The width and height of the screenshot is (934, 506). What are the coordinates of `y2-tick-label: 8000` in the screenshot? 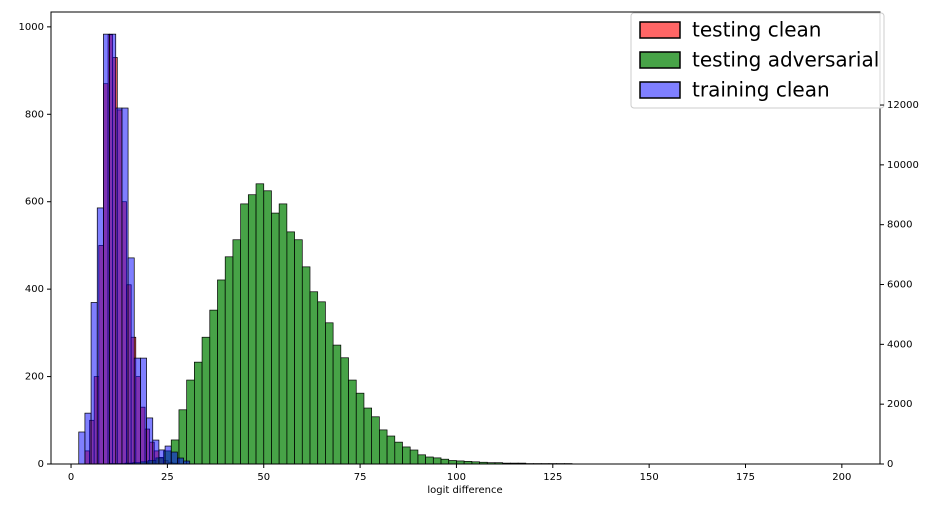 It's located at (899, 225).